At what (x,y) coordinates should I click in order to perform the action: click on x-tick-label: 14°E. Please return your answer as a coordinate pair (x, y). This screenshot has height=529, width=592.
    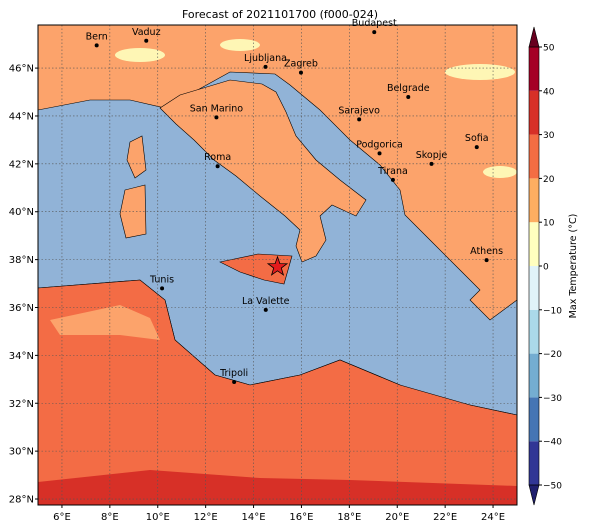
    Looking at the image, I should click on (254, 517).